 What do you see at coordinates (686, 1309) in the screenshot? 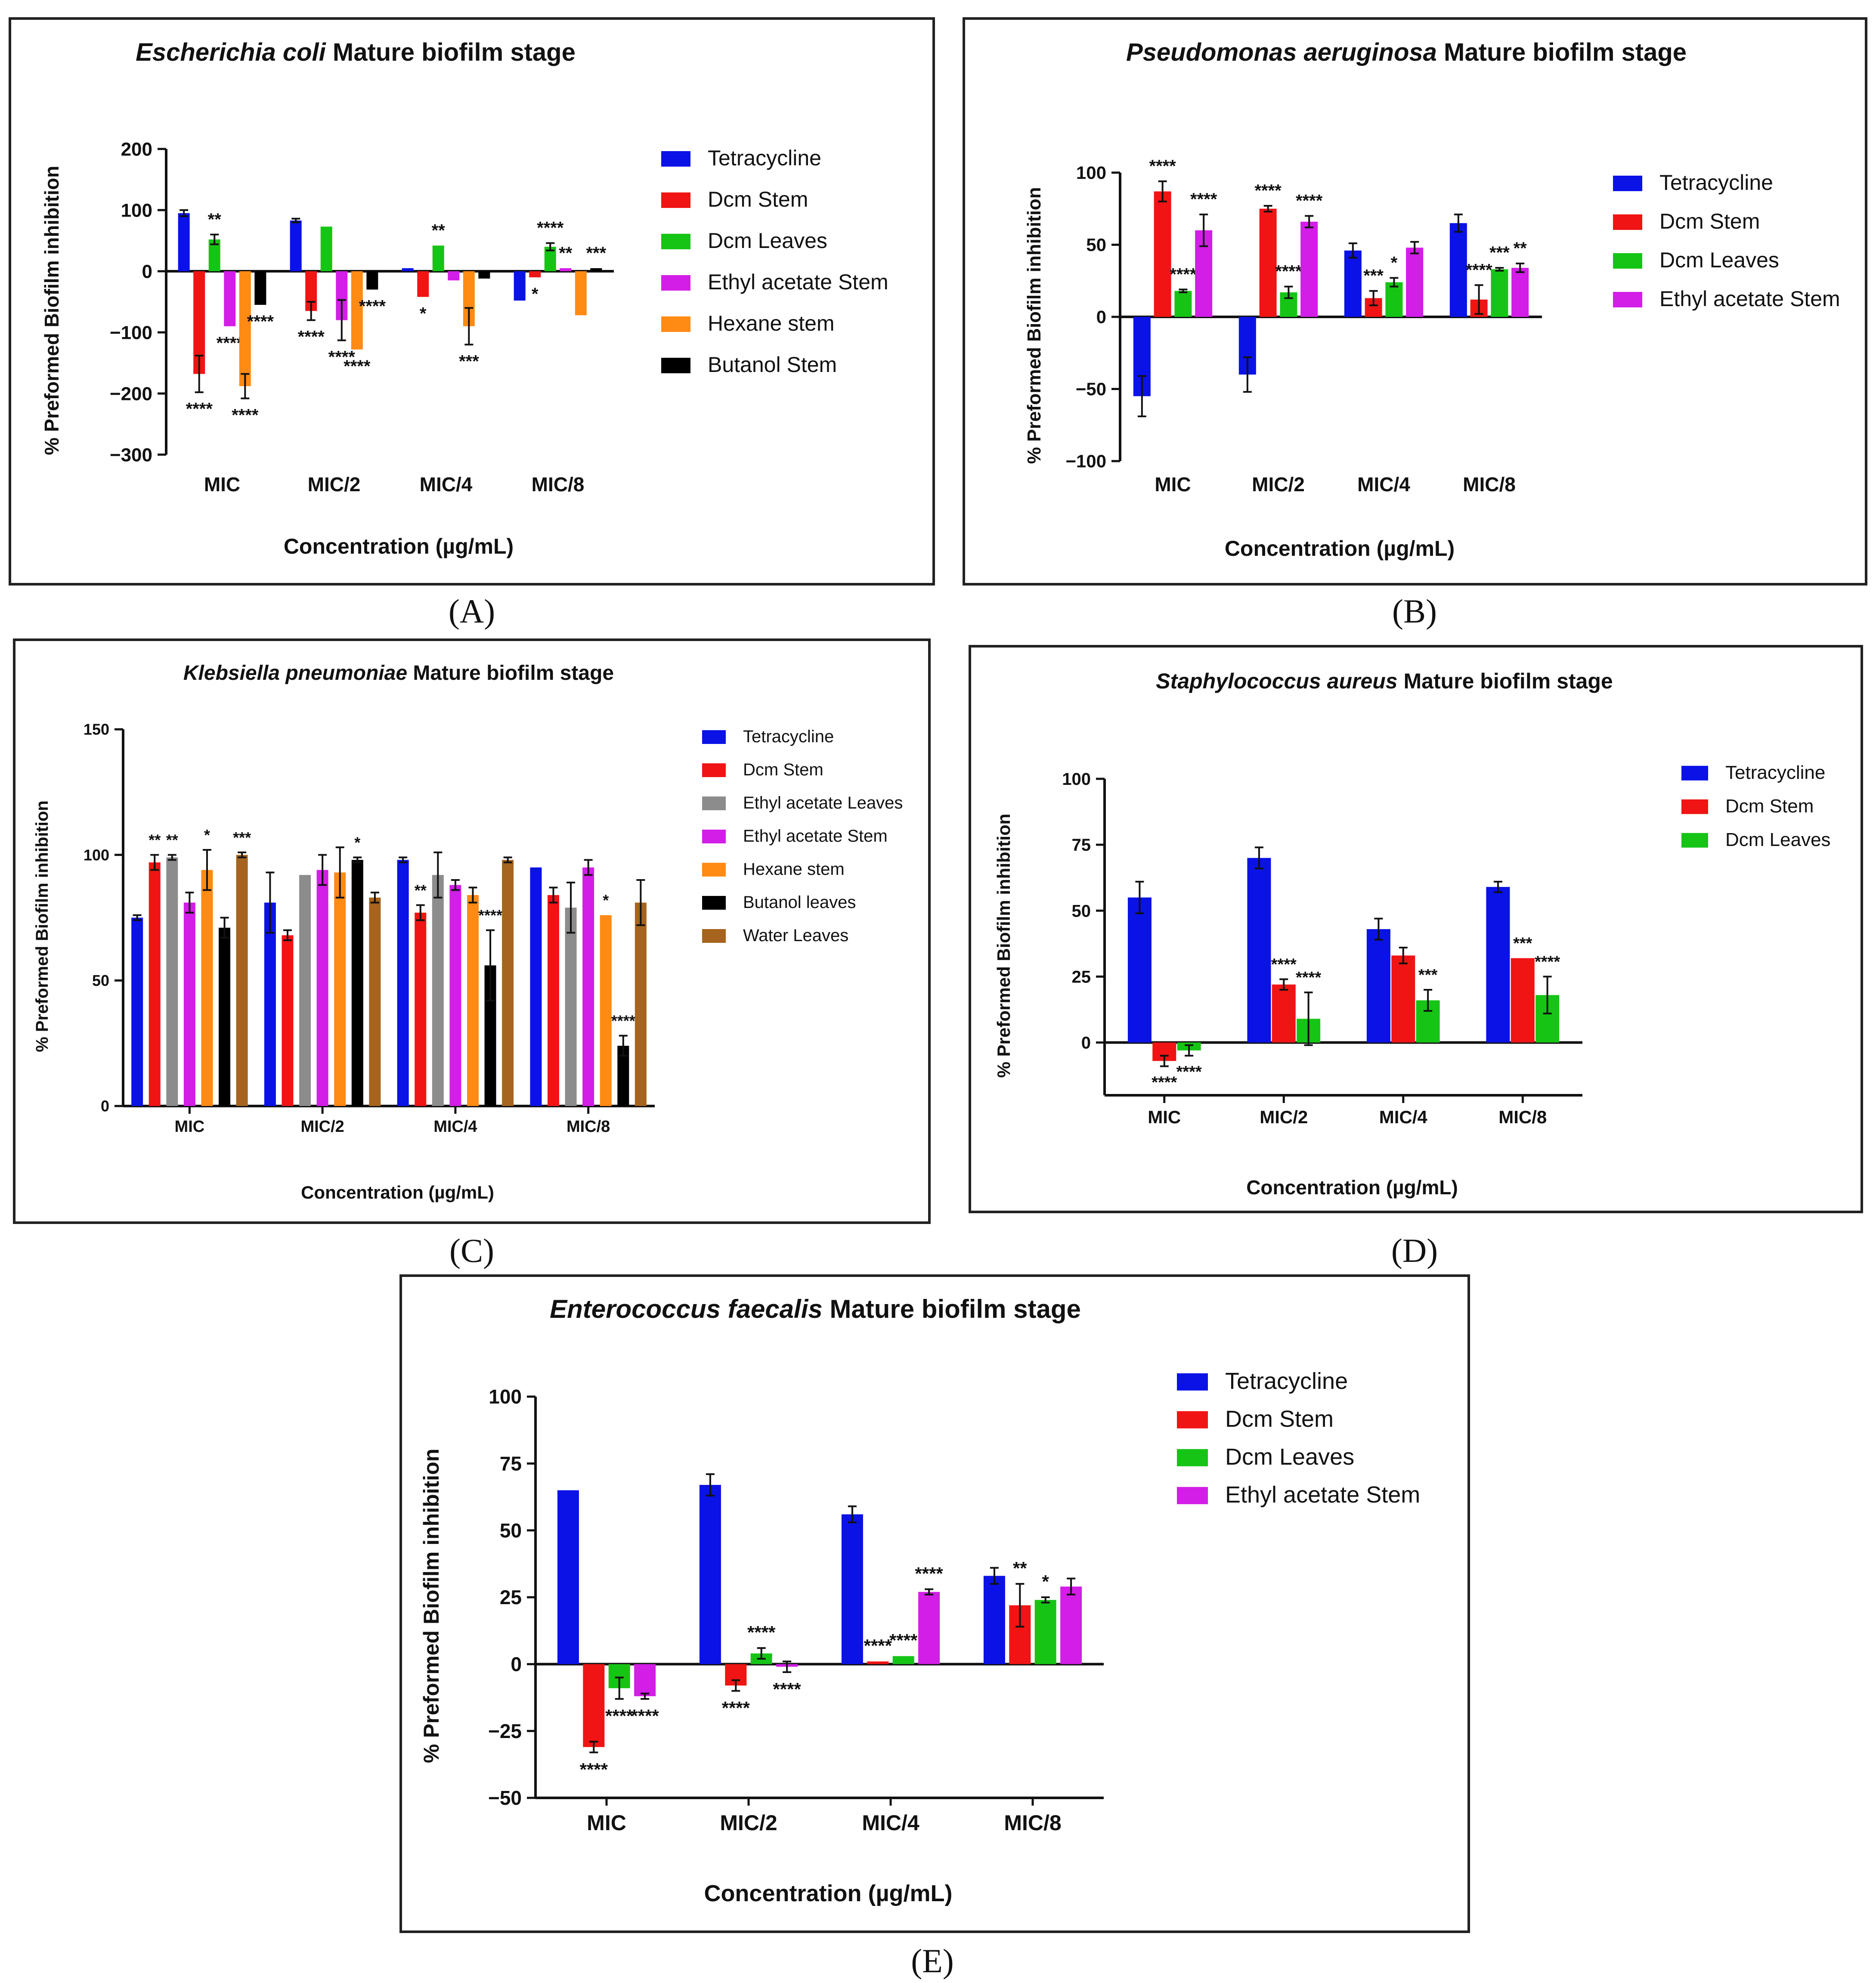
I see `title-species: Enterococcus faecalis` at bounding box center [686, 1309].